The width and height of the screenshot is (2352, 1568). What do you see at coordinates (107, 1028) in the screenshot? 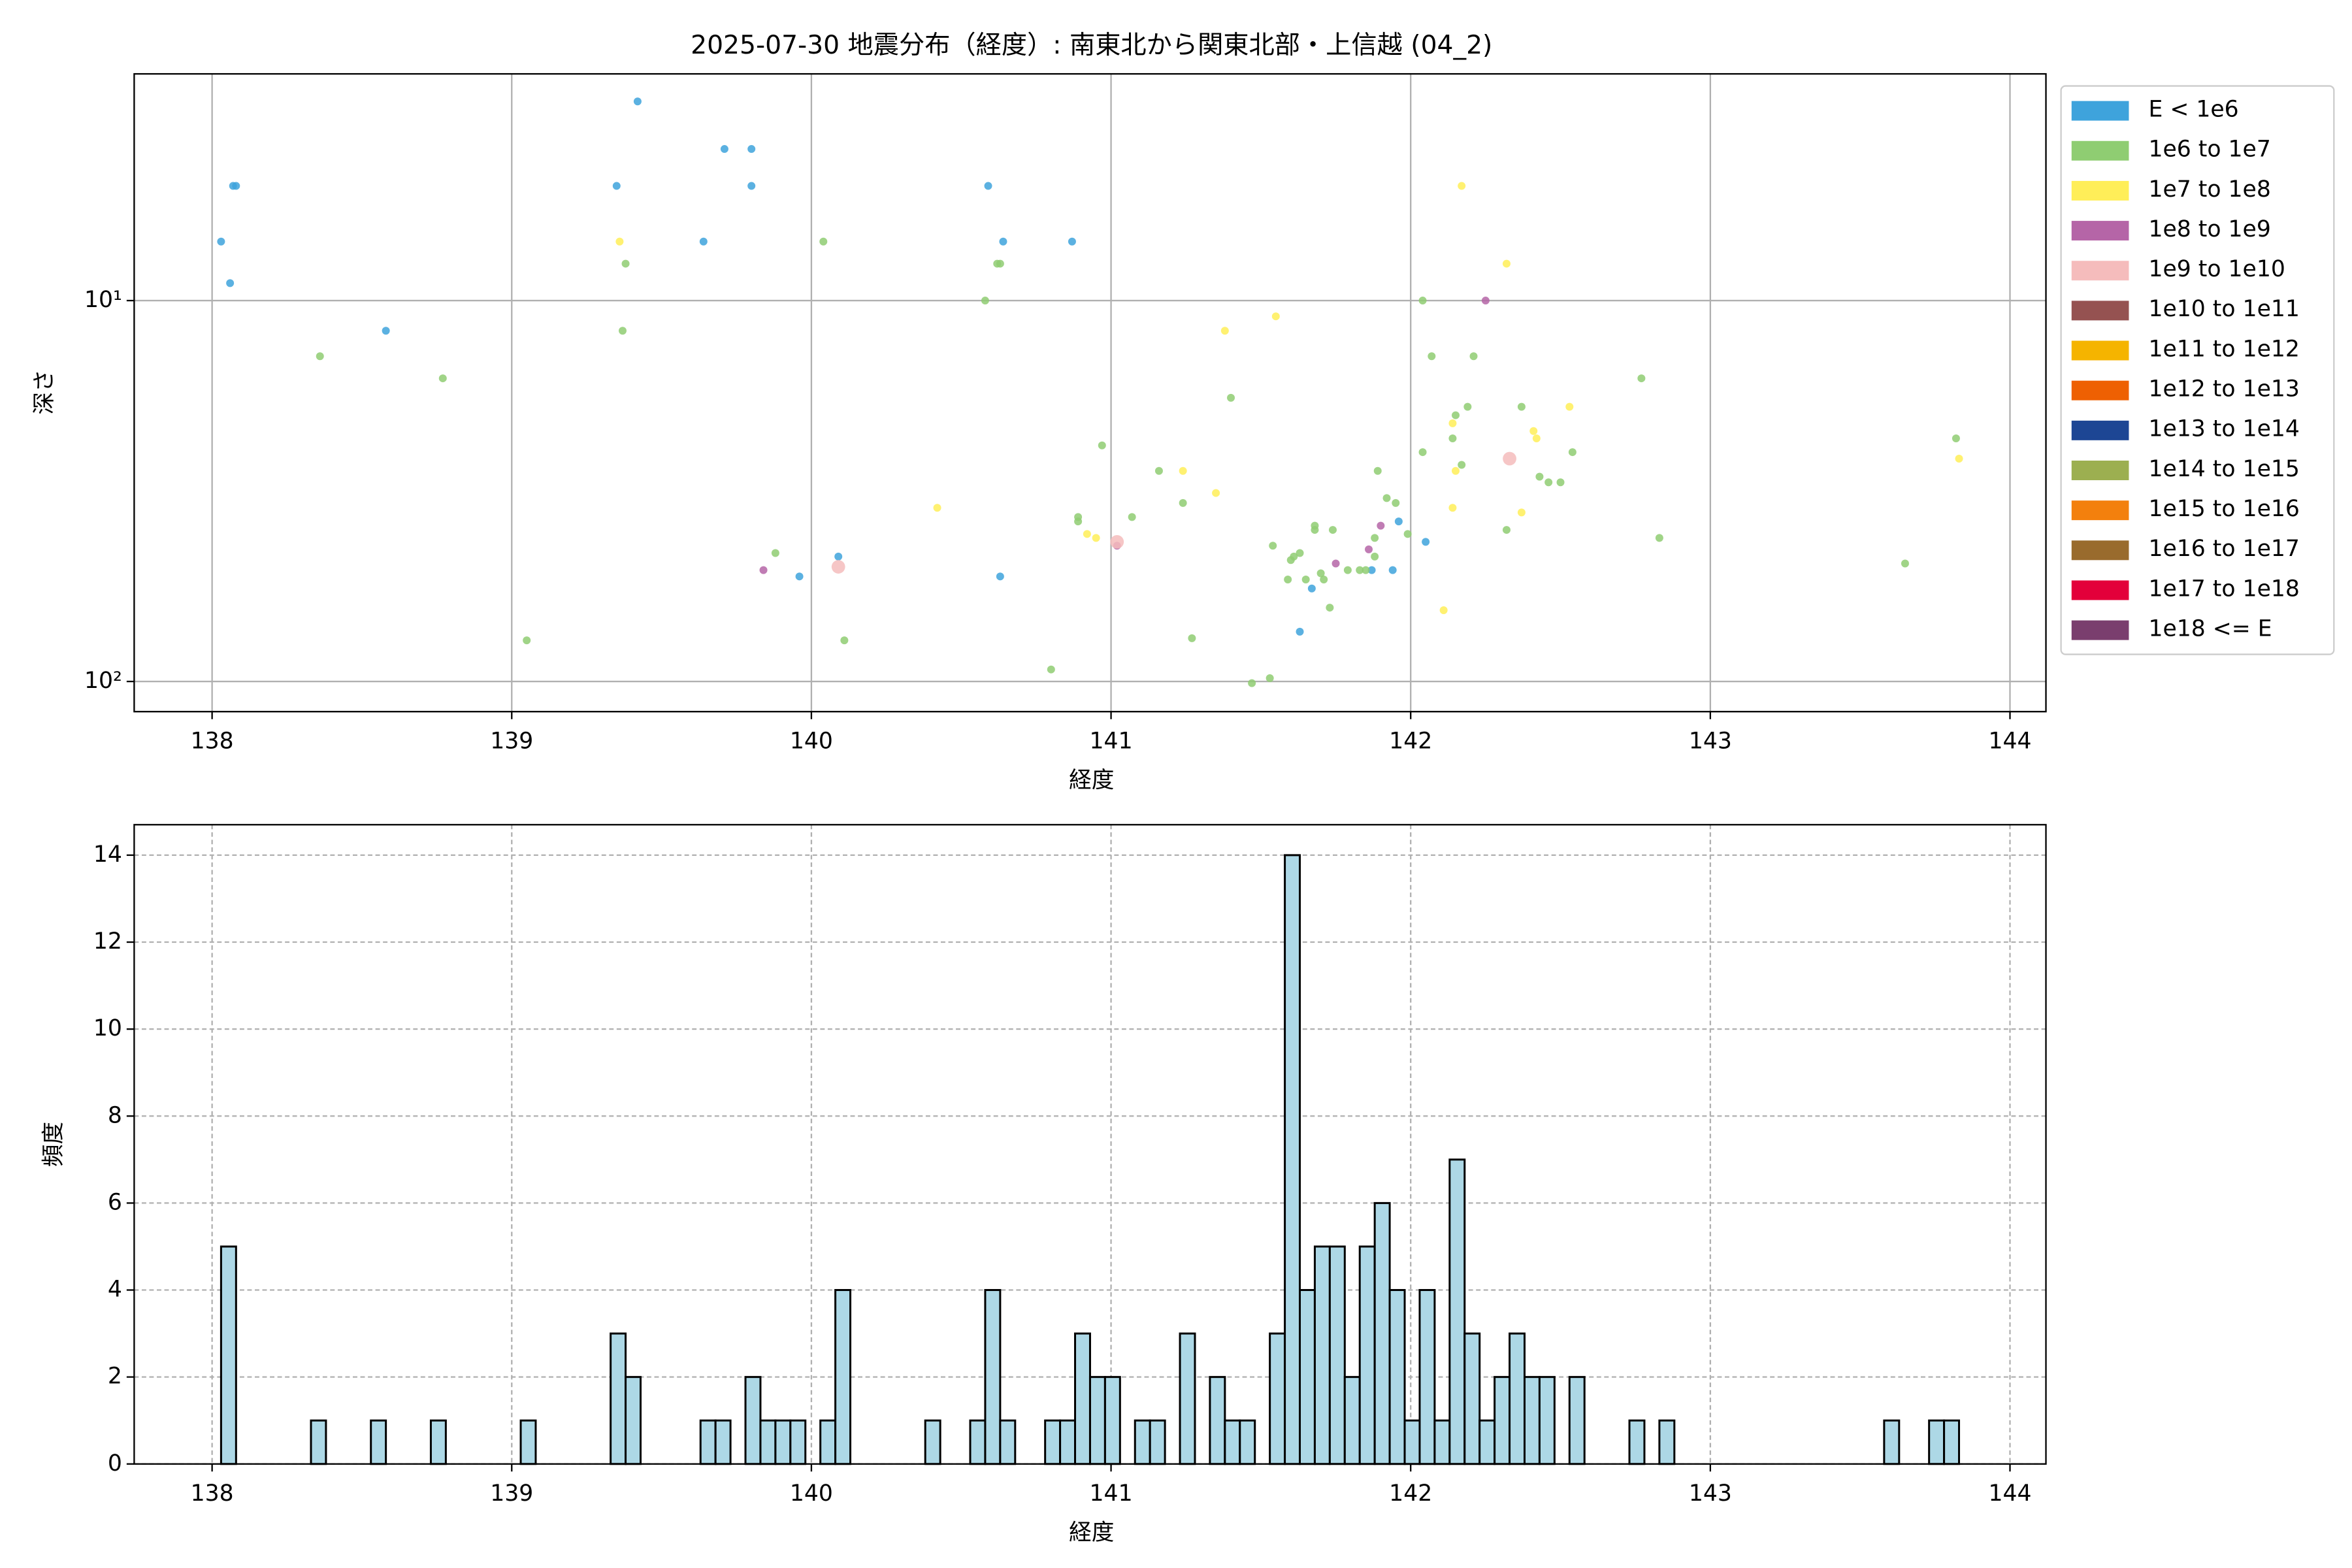
I see `y-tick-label: 10` at bounding box center [107, 1028].